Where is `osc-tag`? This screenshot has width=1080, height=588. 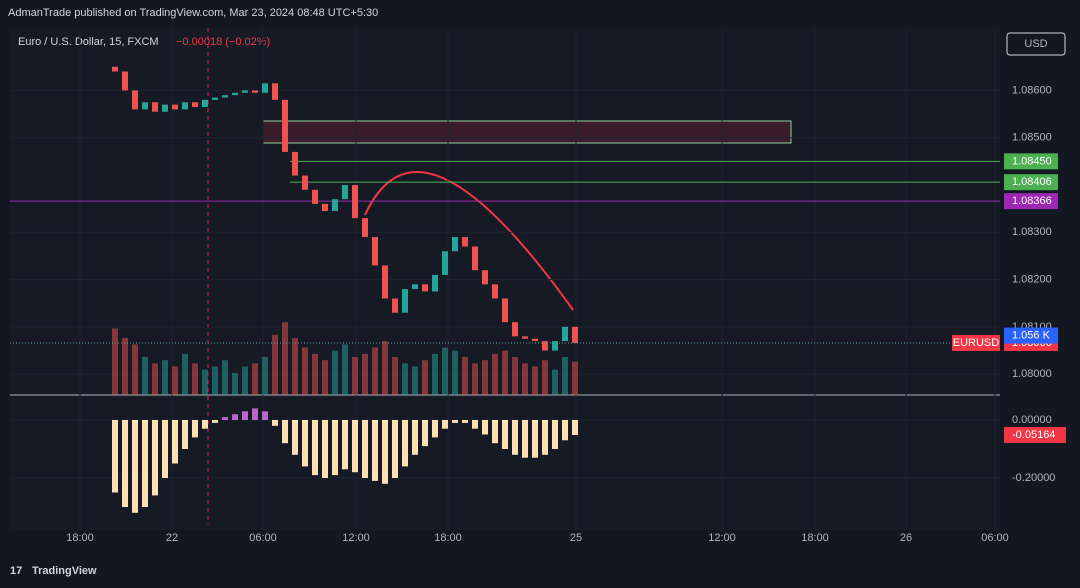 osc-tag is located at coordinates (1035, 434).